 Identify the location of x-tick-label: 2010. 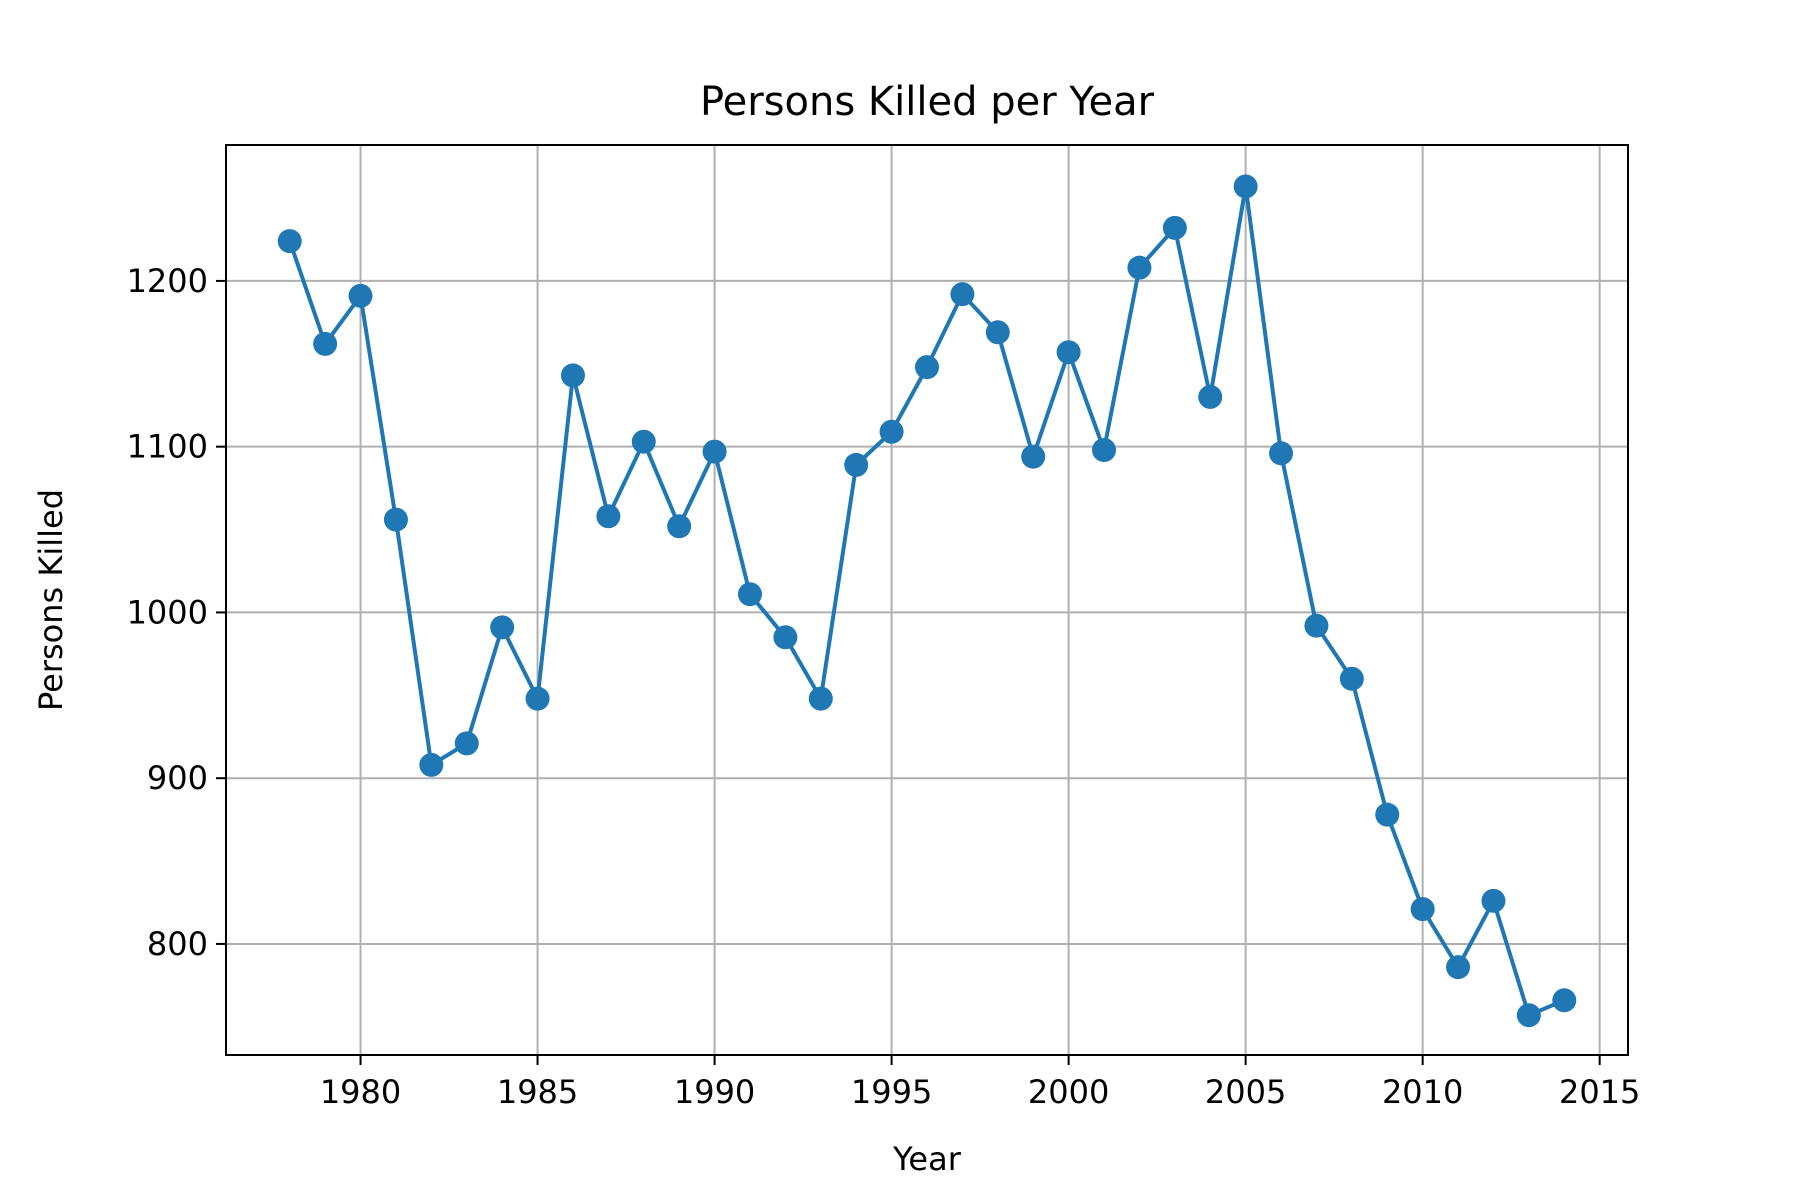
(1422, 1092).